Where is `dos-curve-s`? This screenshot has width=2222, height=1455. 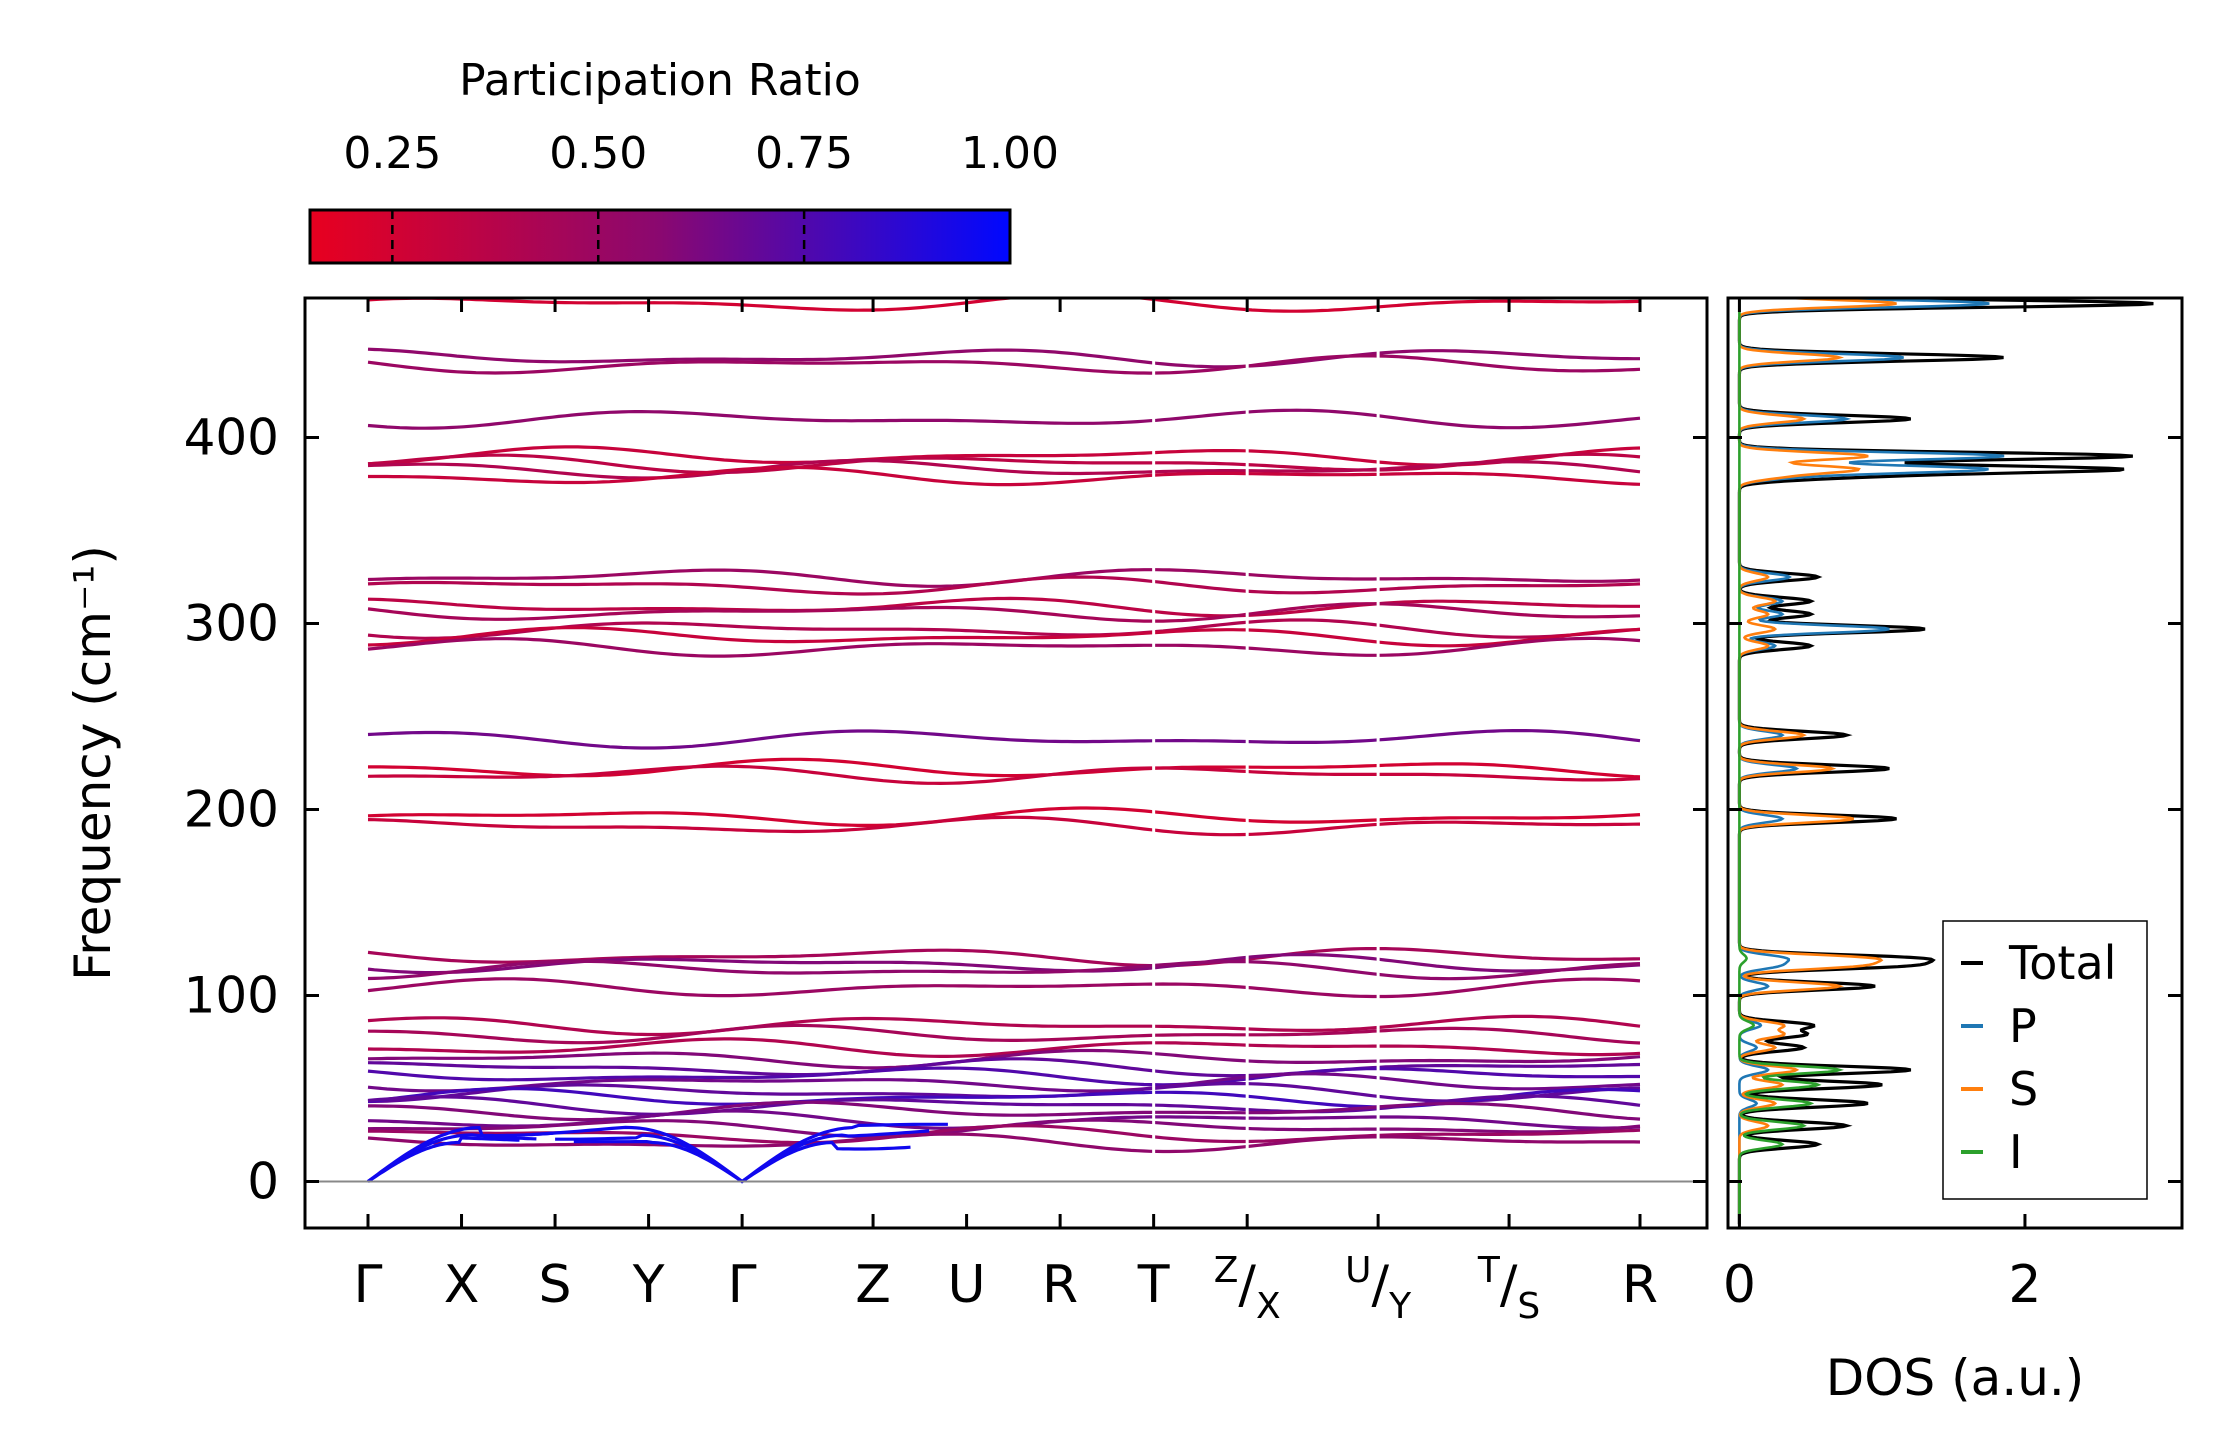
dos-curve-s is located at coordinates (1817, 761).